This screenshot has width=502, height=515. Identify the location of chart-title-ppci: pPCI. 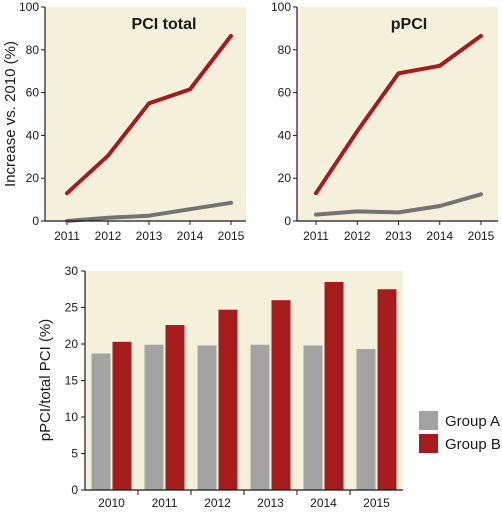
(409, 24).